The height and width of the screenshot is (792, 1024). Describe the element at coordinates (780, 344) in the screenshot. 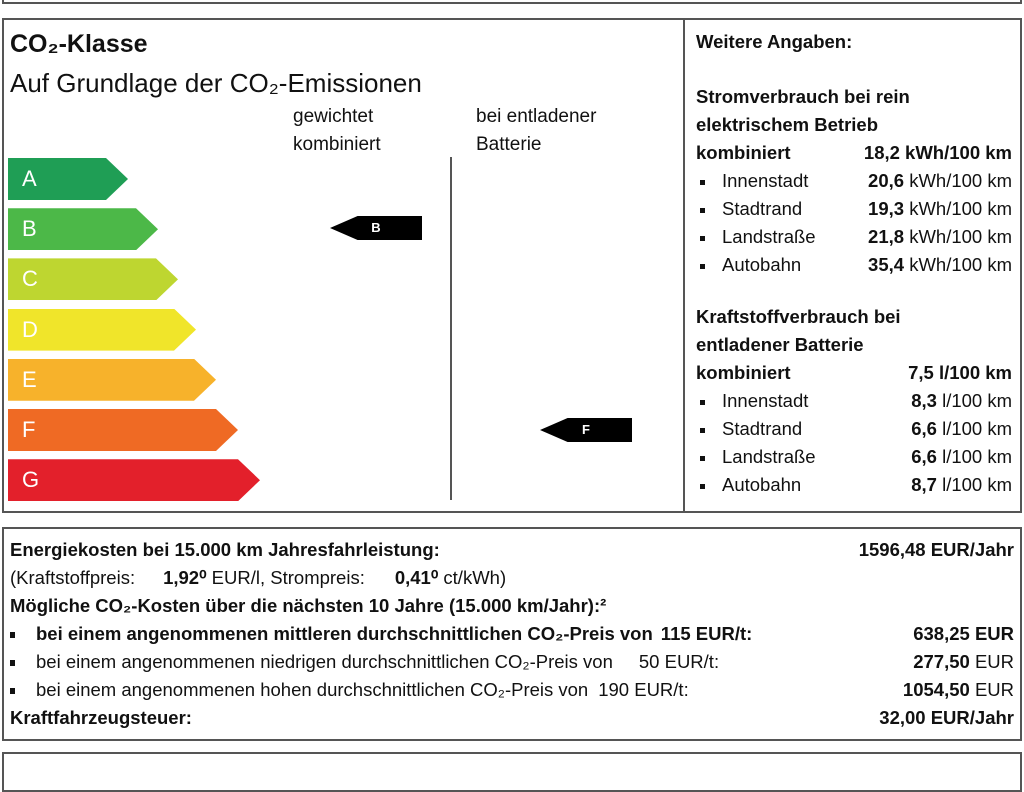

I see `fuel-title-2: entladener Batterie` at that location.